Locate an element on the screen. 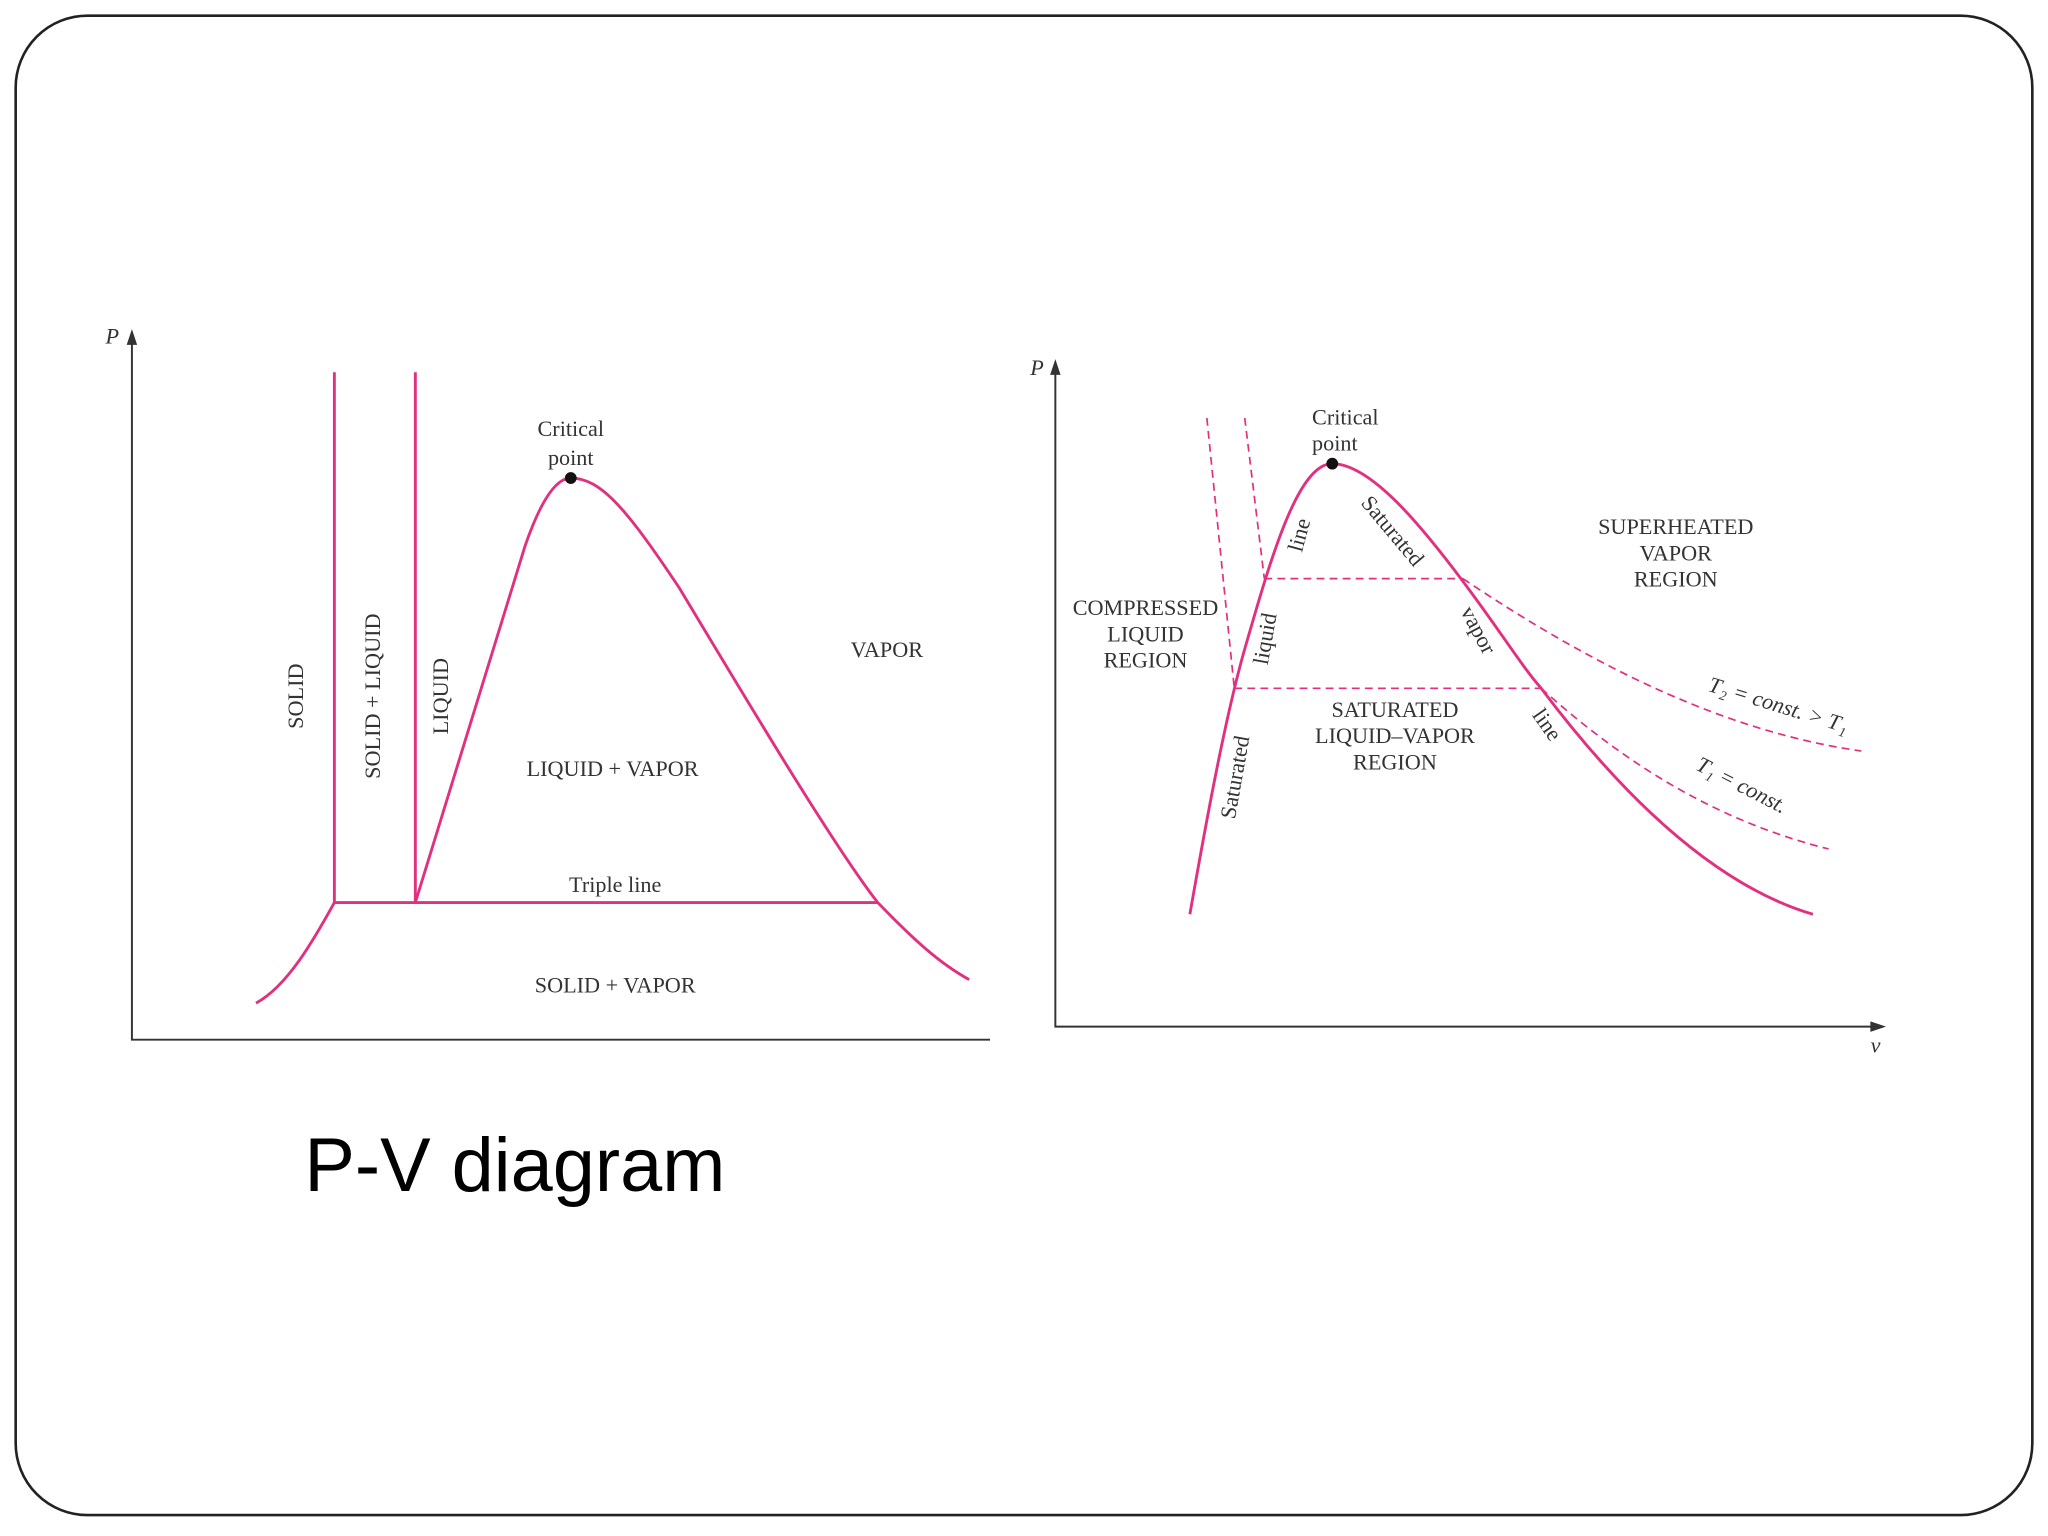  label: LIQUID + VAPOR is located at coordinates (613, 768).